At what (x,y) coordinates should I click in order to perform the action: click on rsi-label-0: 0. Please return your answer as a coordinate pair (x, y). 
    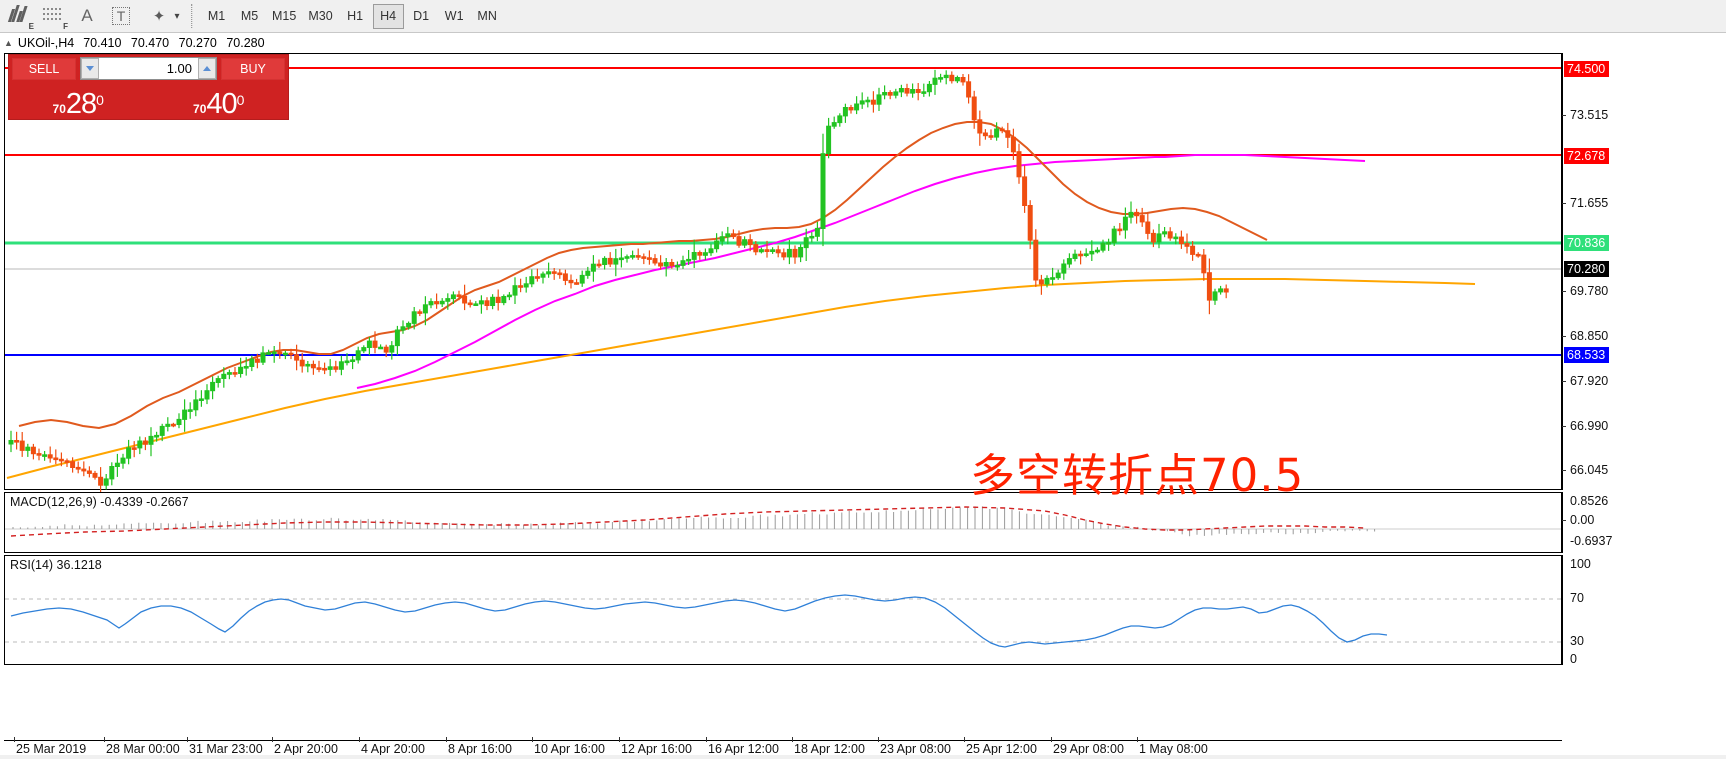
    Looking at the image, I should click on (1573, 659).